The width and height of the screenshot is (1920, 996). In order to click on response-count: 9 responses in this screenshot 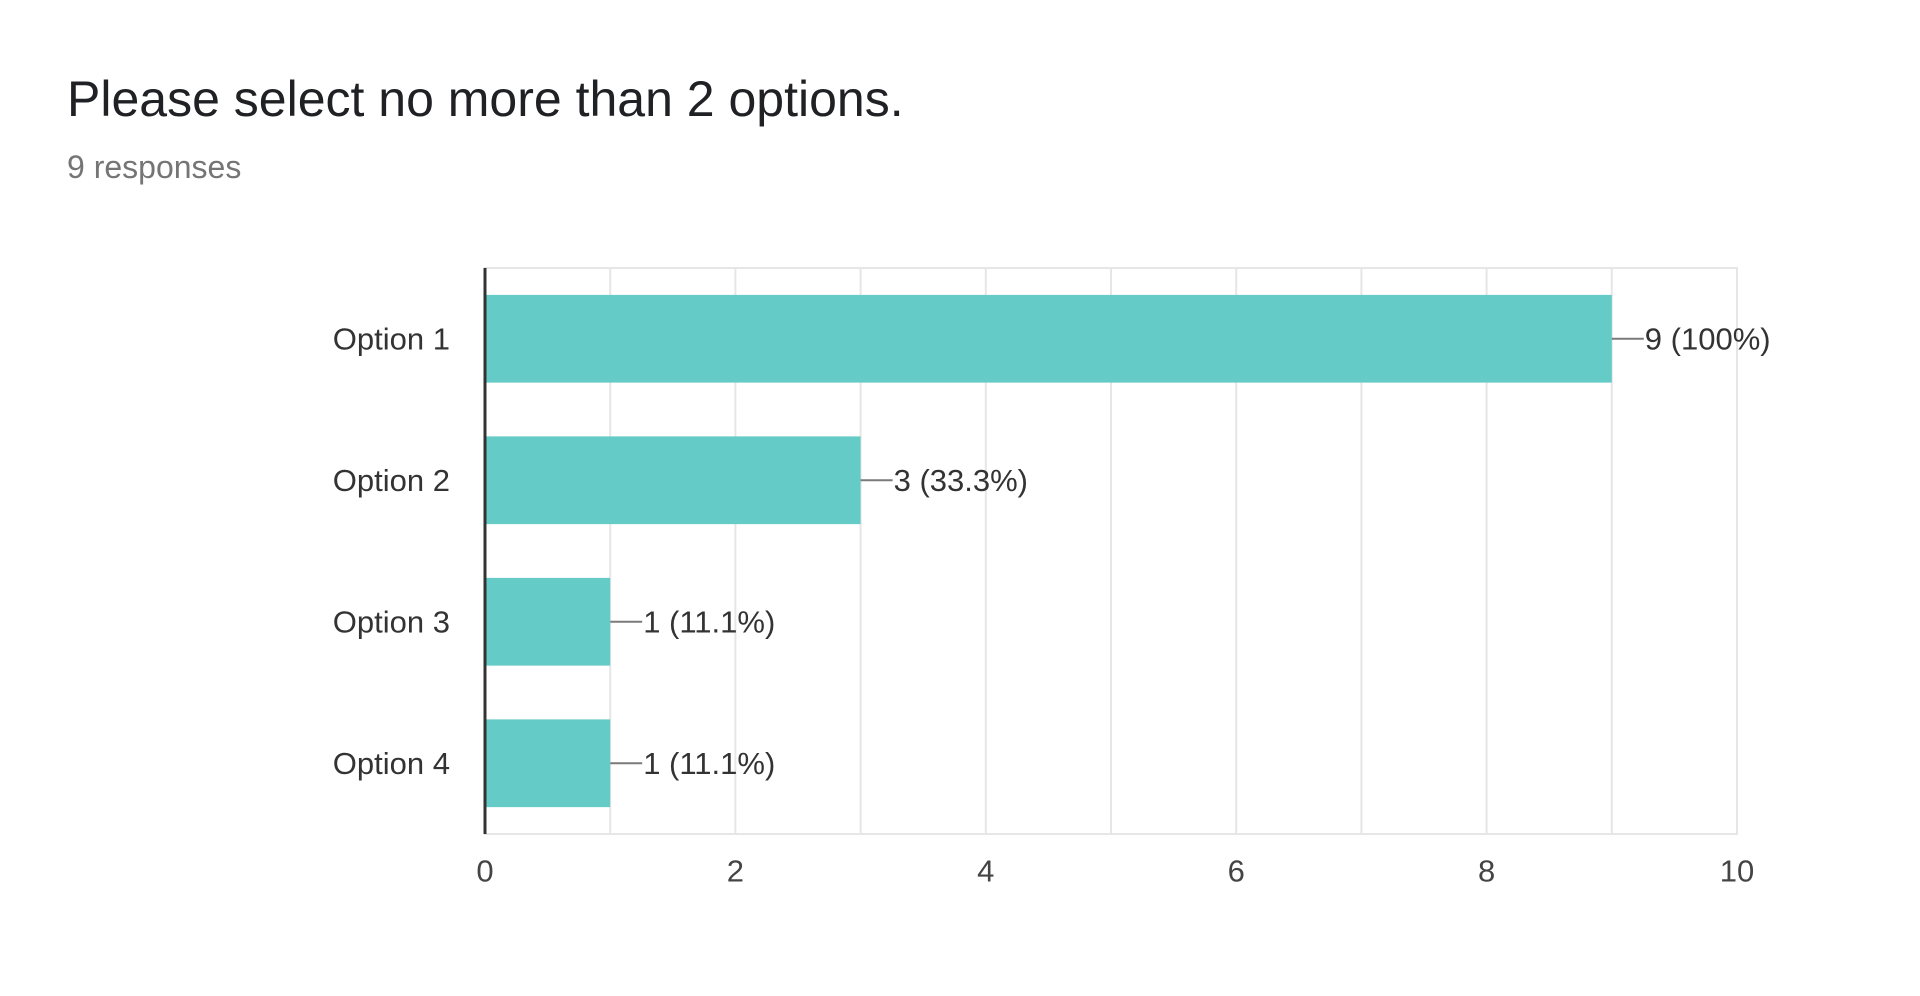, I will do `click(154, 167)`.